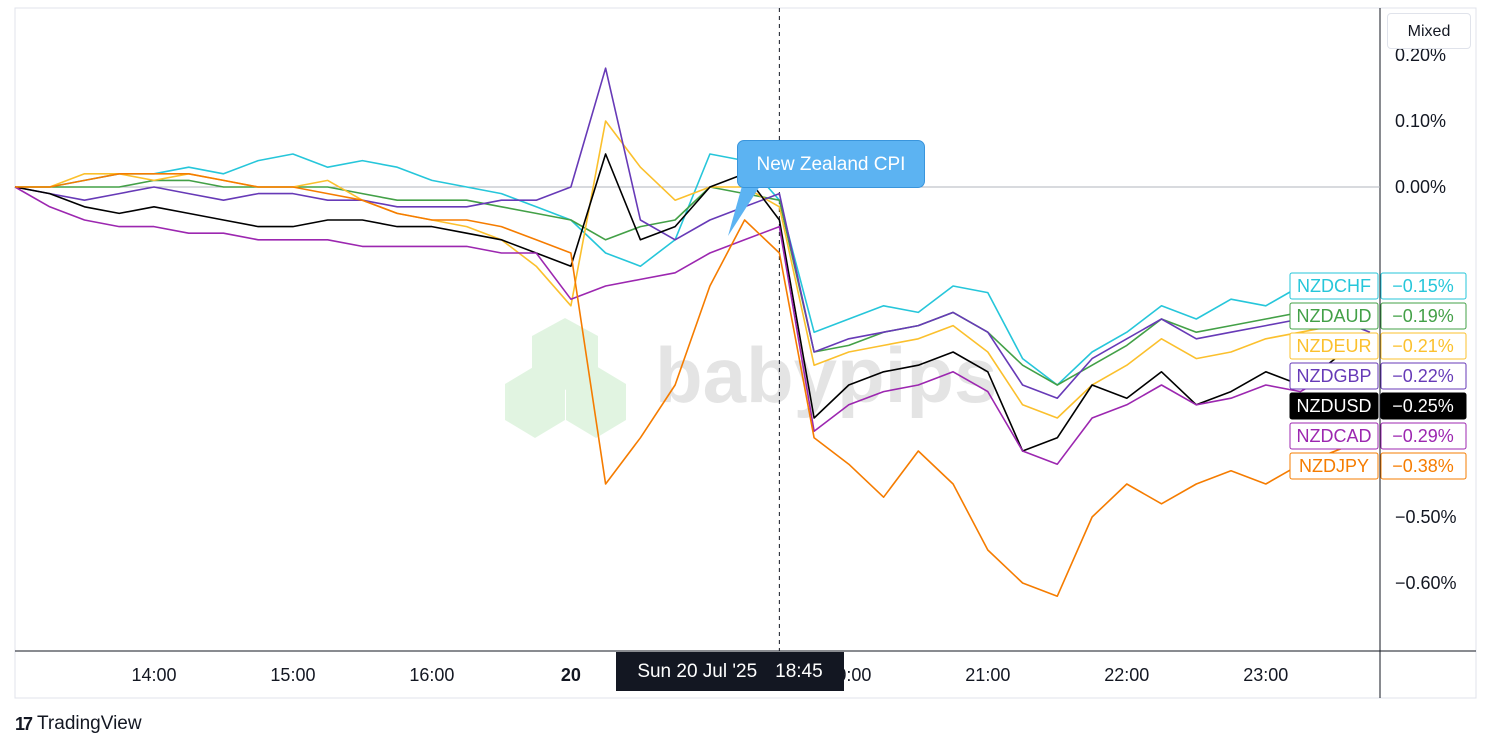 The height and width of the screenshot is (752, 1491). Describe the element at coordinates (1423, 346) in the screenshot. I see `legend-last-value: −0.21%` at that location.